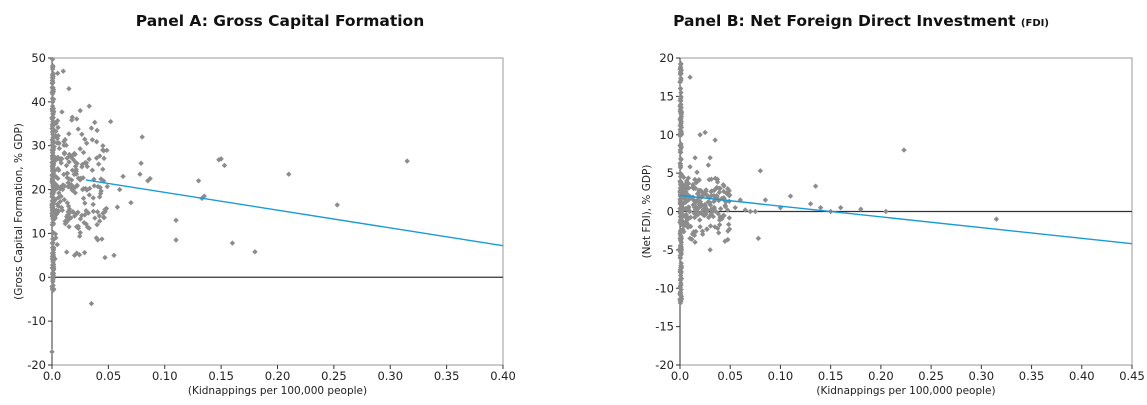  What do you see at coordinates (294, 213) in the screenshot?
I see `trend-line` at bounding box center [294, 213].